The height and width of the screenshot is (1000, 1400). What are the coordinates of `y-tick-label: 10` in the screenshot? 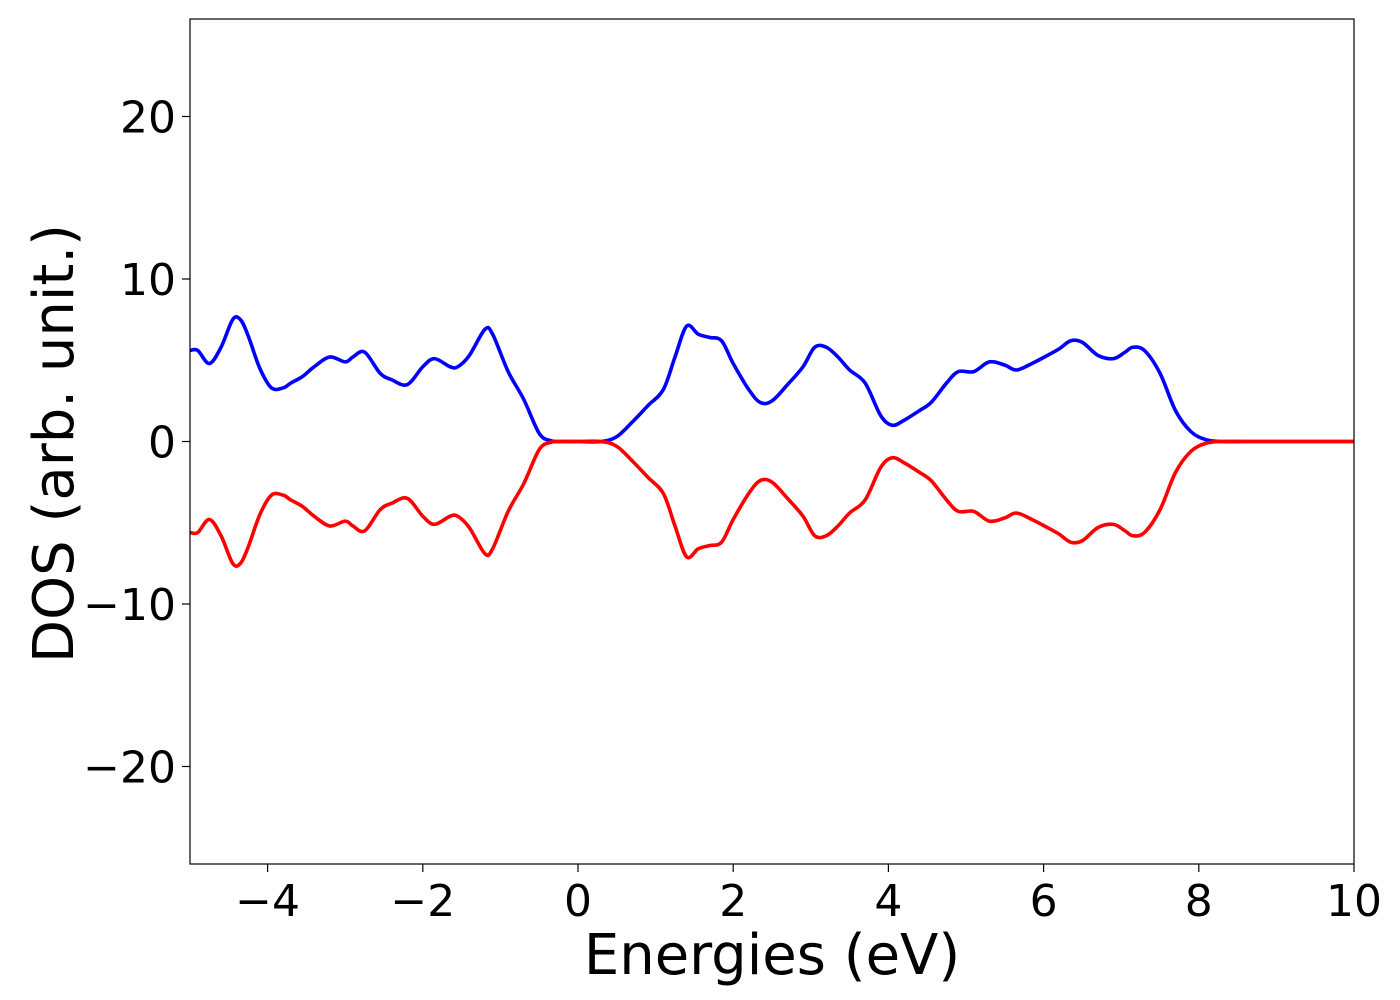 It's located at (148, 280).